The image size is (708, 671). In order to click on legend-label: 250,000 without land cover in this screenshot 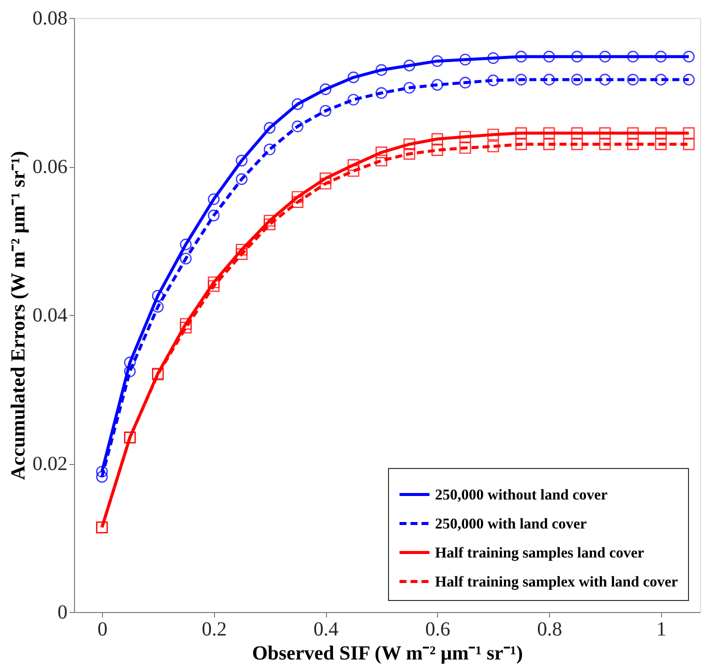, I will do `click(521, 496)`.